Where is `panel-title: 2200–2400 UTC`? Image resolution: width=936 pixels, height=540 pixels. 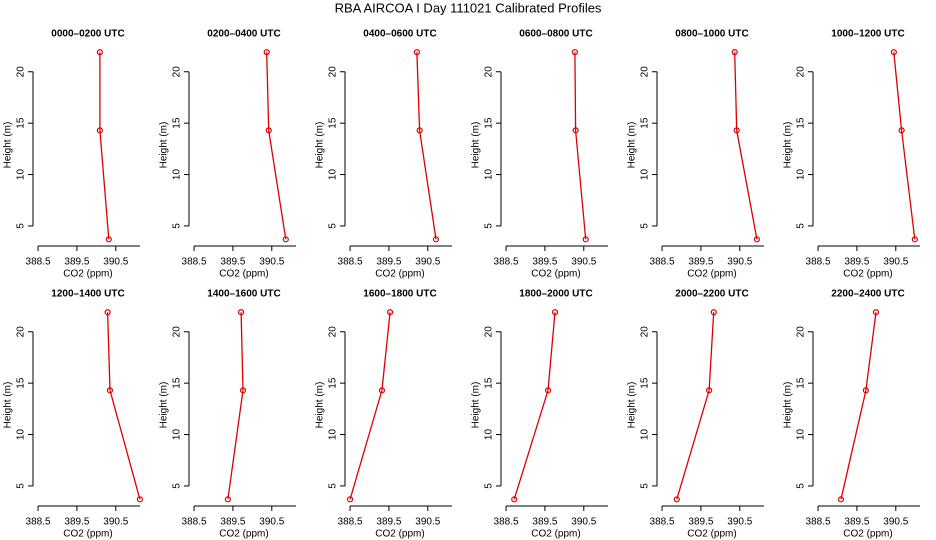
panel-title: 2200–2400 UTC is located at coordinates (867, 294).